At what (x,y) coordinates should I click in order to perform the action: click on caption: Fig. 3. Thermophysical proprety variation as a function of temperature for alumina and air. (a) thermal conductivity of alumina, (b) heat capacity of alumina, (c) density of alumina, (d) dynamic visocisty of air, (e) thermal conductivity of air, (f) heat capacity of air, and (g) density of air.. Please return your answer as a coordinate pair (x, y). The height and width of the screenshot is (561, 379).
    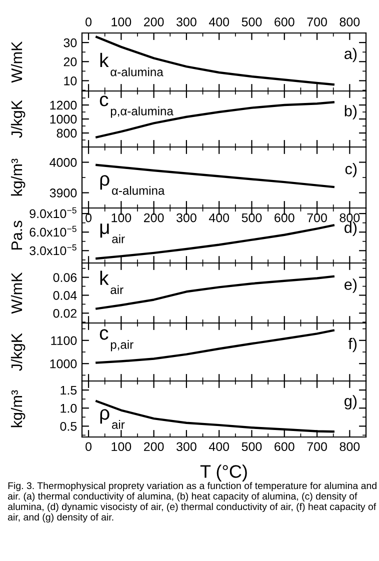
    Looking at the image, I should click on (192, 502).